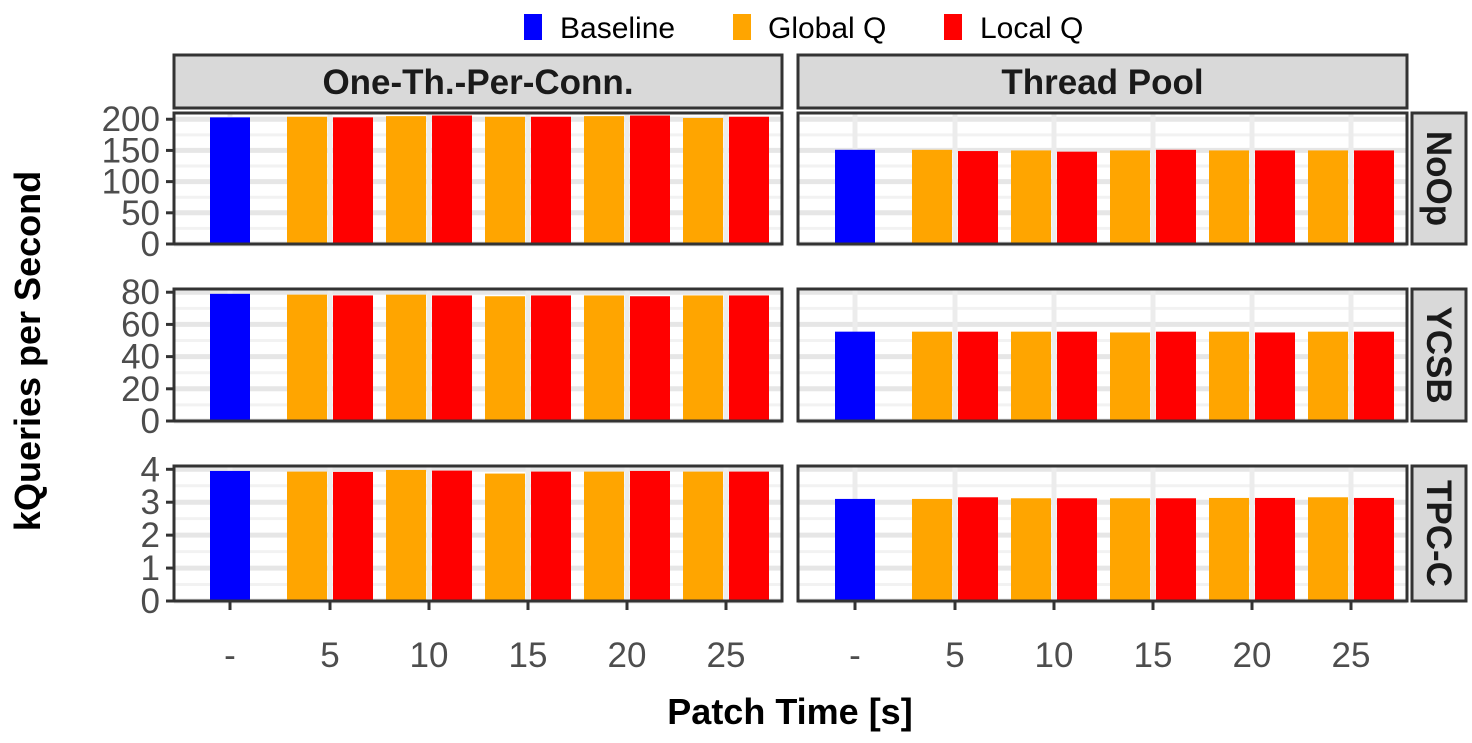 The width and height of the screenshot is (1472, 743). Describe the element at coordinates (1351, 655) in the screenshot. I see `x-tick-label: 25` at that location.